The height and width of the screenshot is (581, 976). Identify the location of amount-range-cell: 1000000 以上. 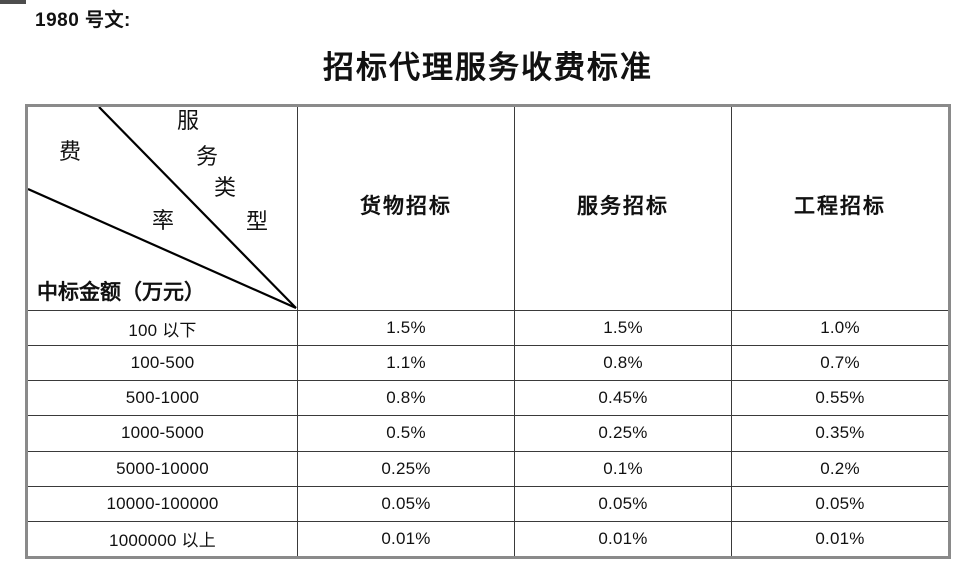
(162, 538).